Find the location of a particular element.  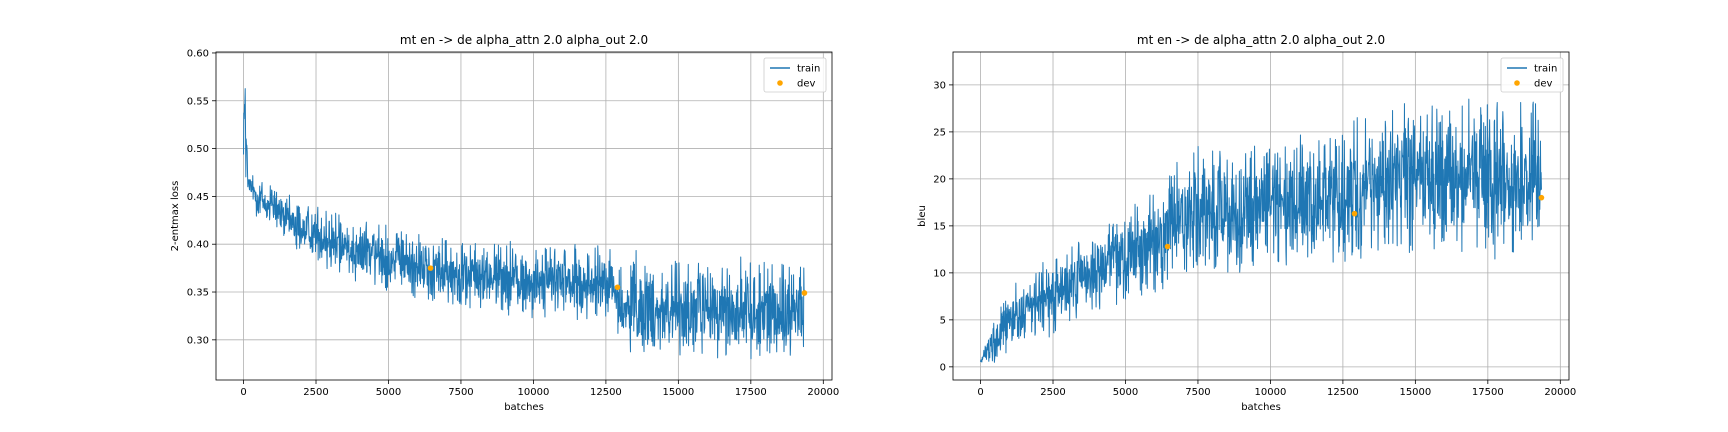

bleu-x-axis-label: batches is located at coordinates (1261, 407).